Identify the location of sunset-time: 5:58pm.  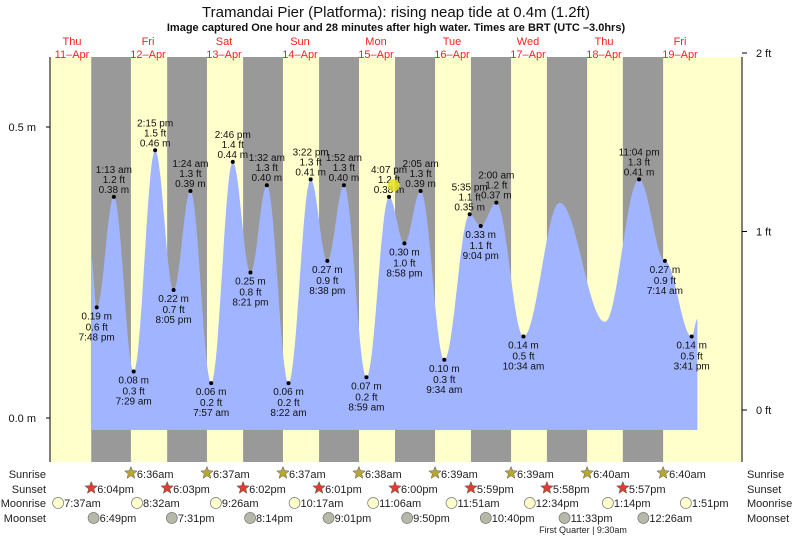
(571, 490).